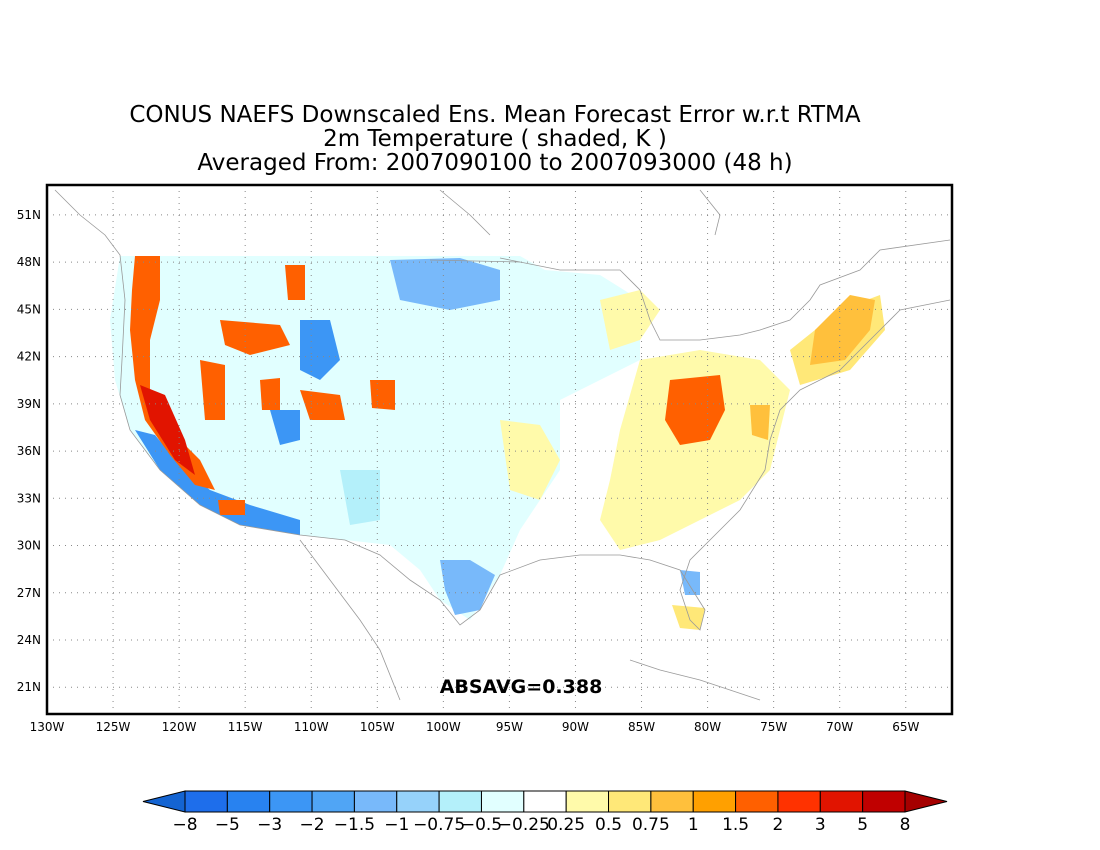  What do you see at coordinates (29, 546) in the screenshot?
I see `latitude-label: 30N` at bounding box center [29, 546].